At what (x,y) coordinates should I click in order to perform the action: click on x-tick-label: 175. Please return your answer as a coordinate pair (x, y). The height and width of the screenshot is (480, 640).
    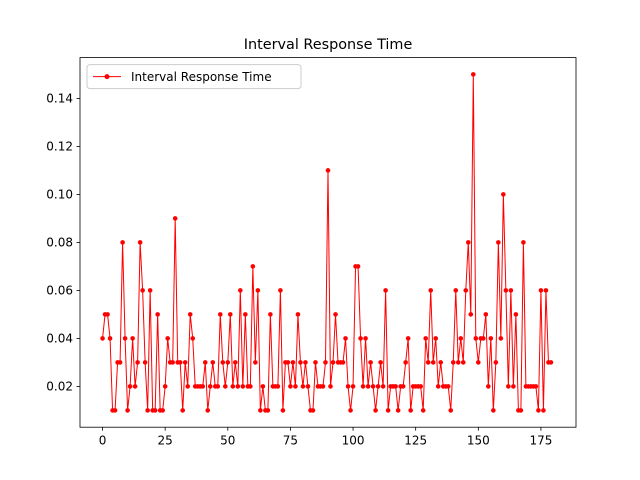
    Looking at the image, I should click on (540, 441).